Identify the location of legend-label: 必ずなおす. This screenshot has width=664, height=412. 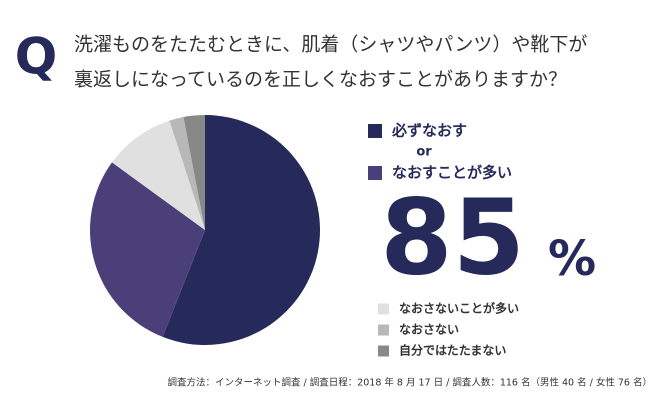
(429, 131).